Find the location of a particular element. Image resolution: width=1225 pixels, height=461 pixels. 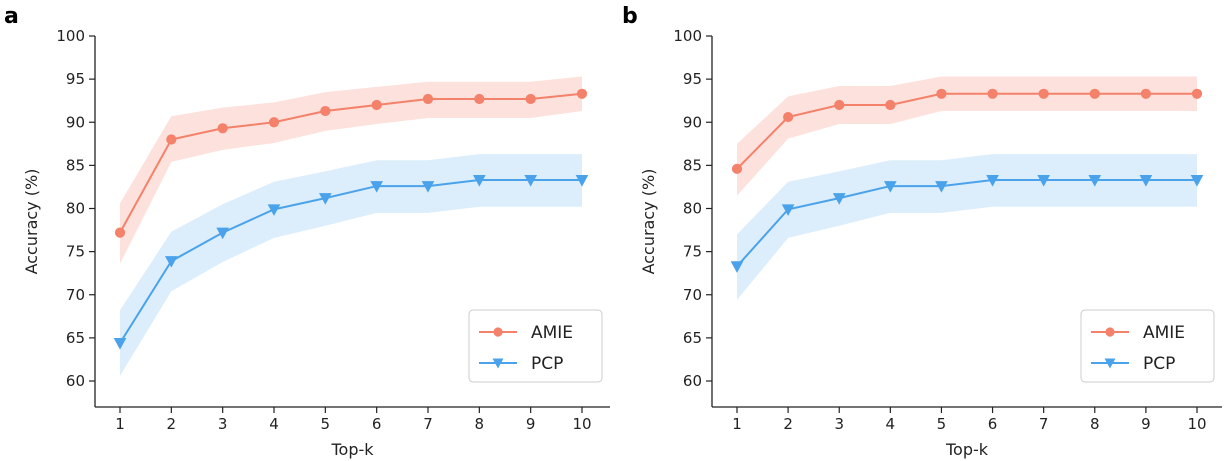

band-amie is located at coordinates (967, 136).